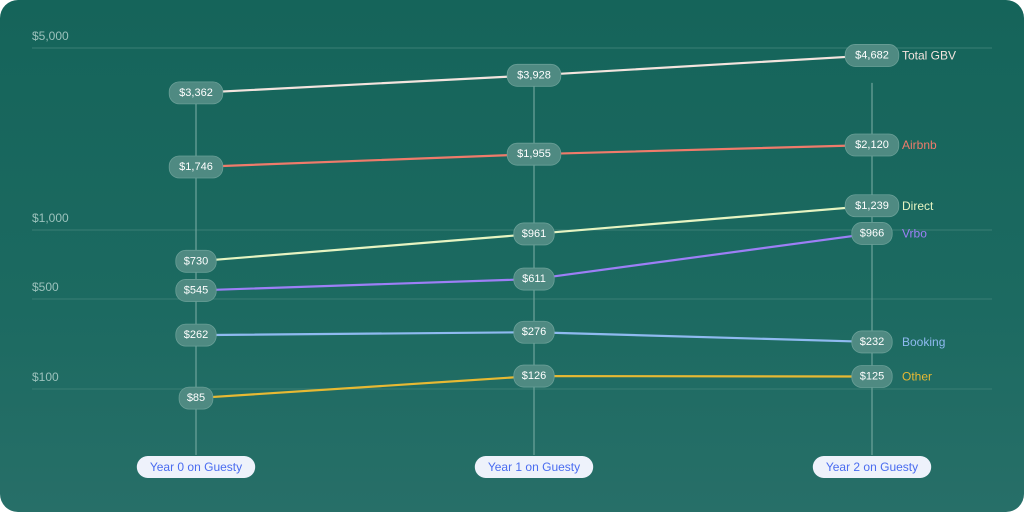  I want to click on data-label-pill: $125, so click(872, 376).